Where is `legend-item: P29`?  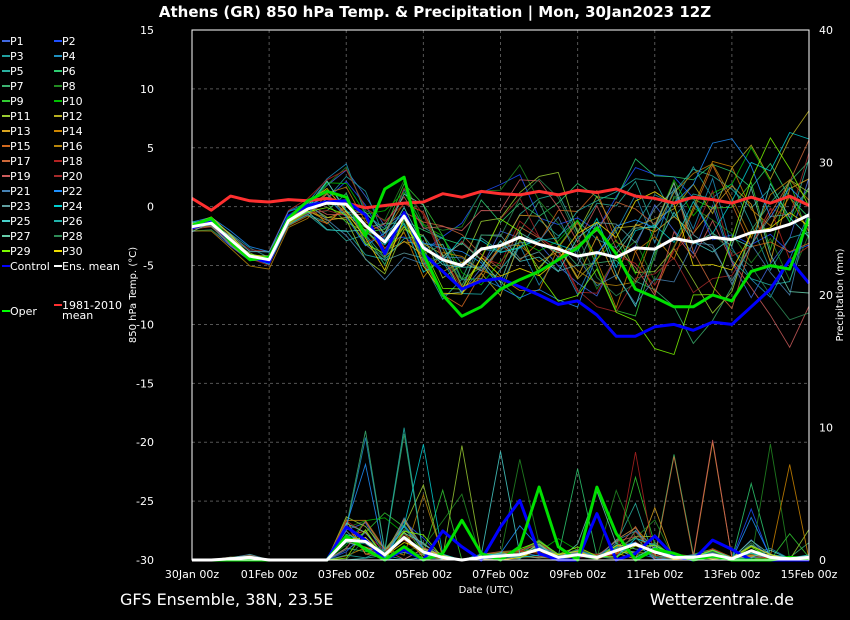 legend-item: P29 is located at coordinates (16, 251).